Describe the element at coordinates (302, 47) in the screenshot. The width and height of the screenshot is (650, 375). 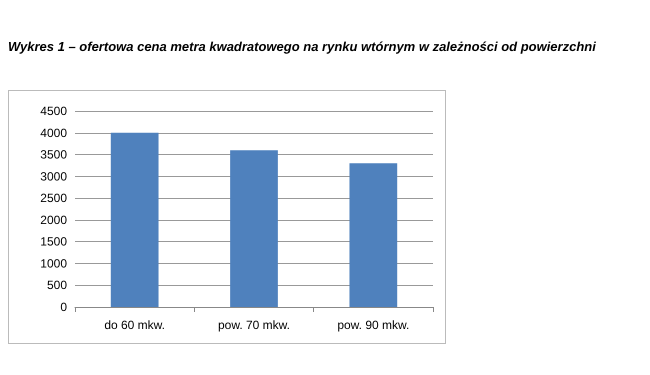
I see `chart-title: Wykres 1 – ofertowa cena metra kwadratowego na rynku wtórnym w zależności od powierzchni` at that location.